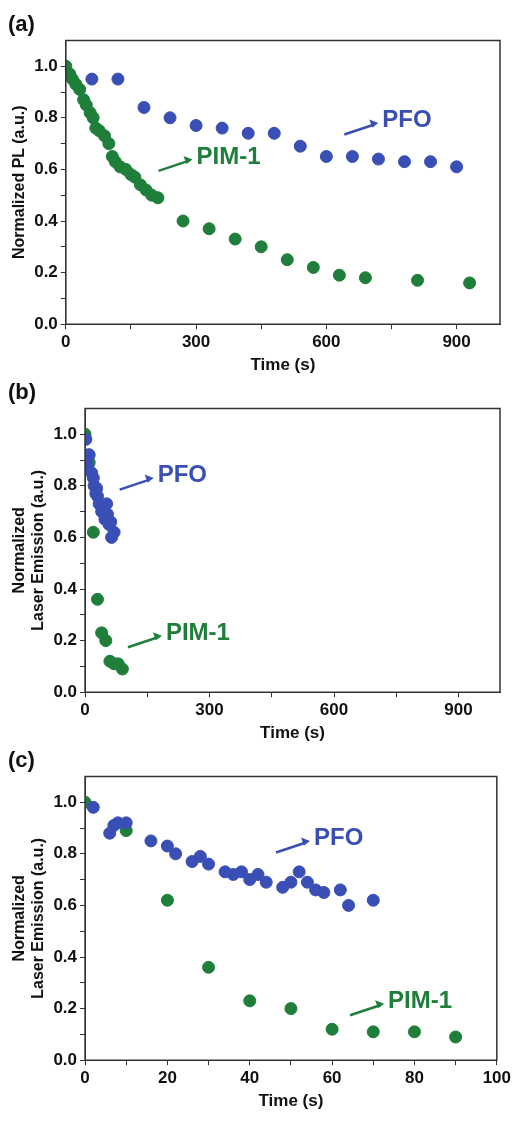 This screenshot has height=1125, width=522. What do you see at coordinates (414, 1078) in the screenshot?
I see `x-tick-label: 80` at bounding box center [414, 1078].